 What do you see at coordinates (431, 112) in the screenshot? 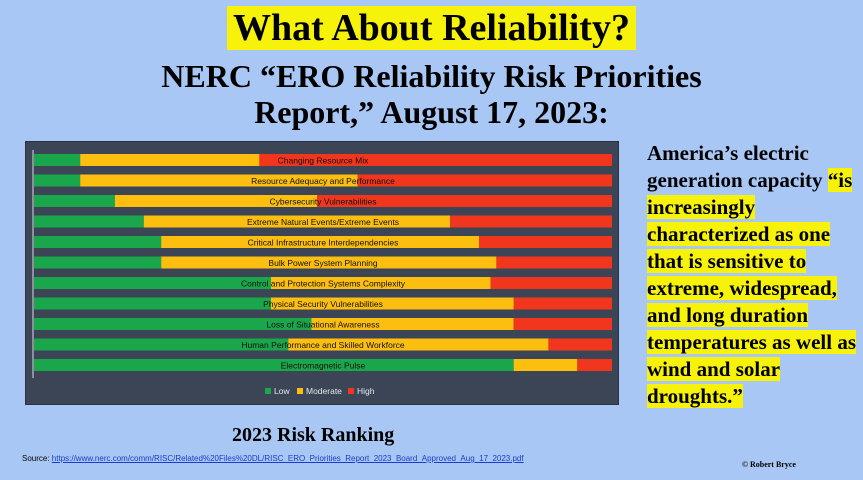
I see `subtitle-line-2: Report,” August 17, 2023:` at bounding box center [431, 112].